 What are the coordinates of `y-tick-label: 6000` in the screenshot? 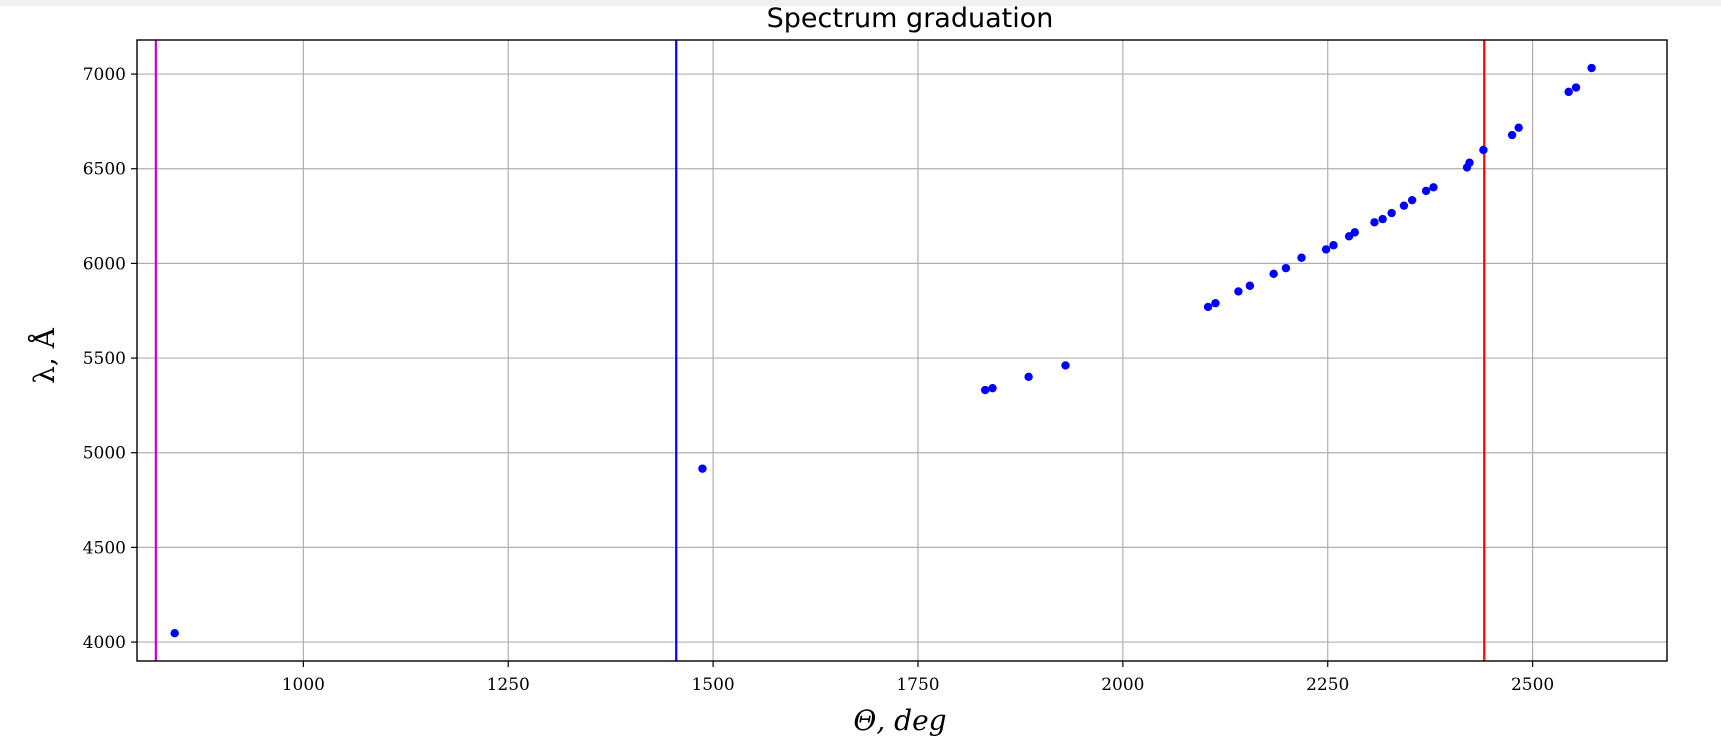 It's located at (104, 264).